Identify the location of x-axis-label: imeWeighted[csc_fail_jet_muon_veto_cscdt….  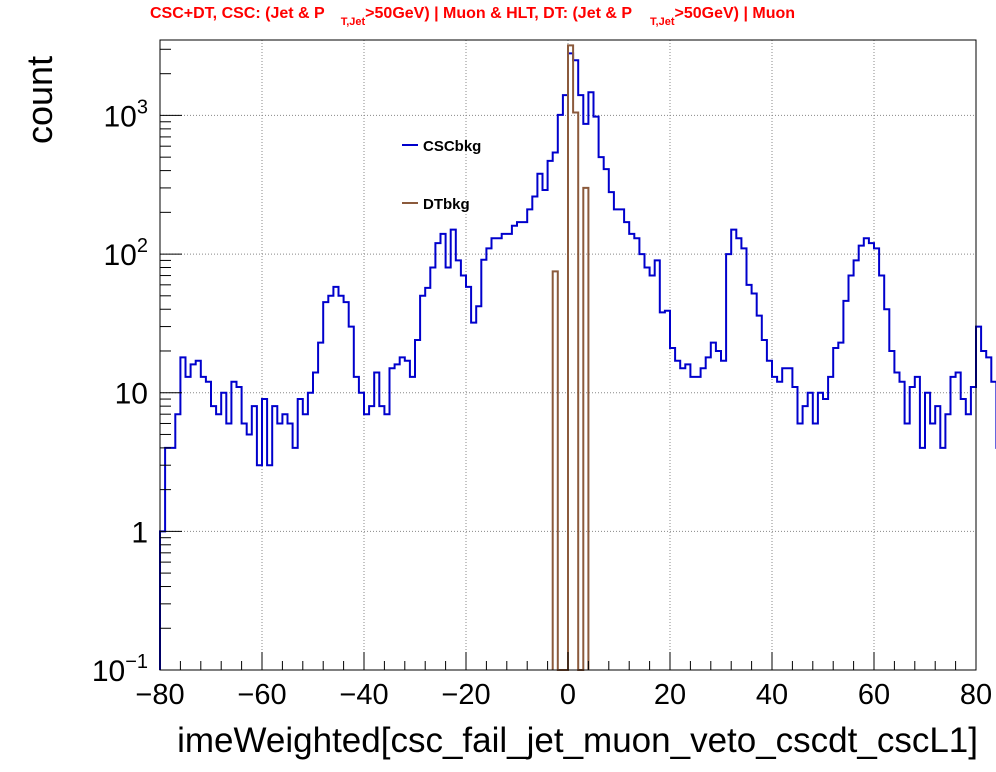
(577, 740).